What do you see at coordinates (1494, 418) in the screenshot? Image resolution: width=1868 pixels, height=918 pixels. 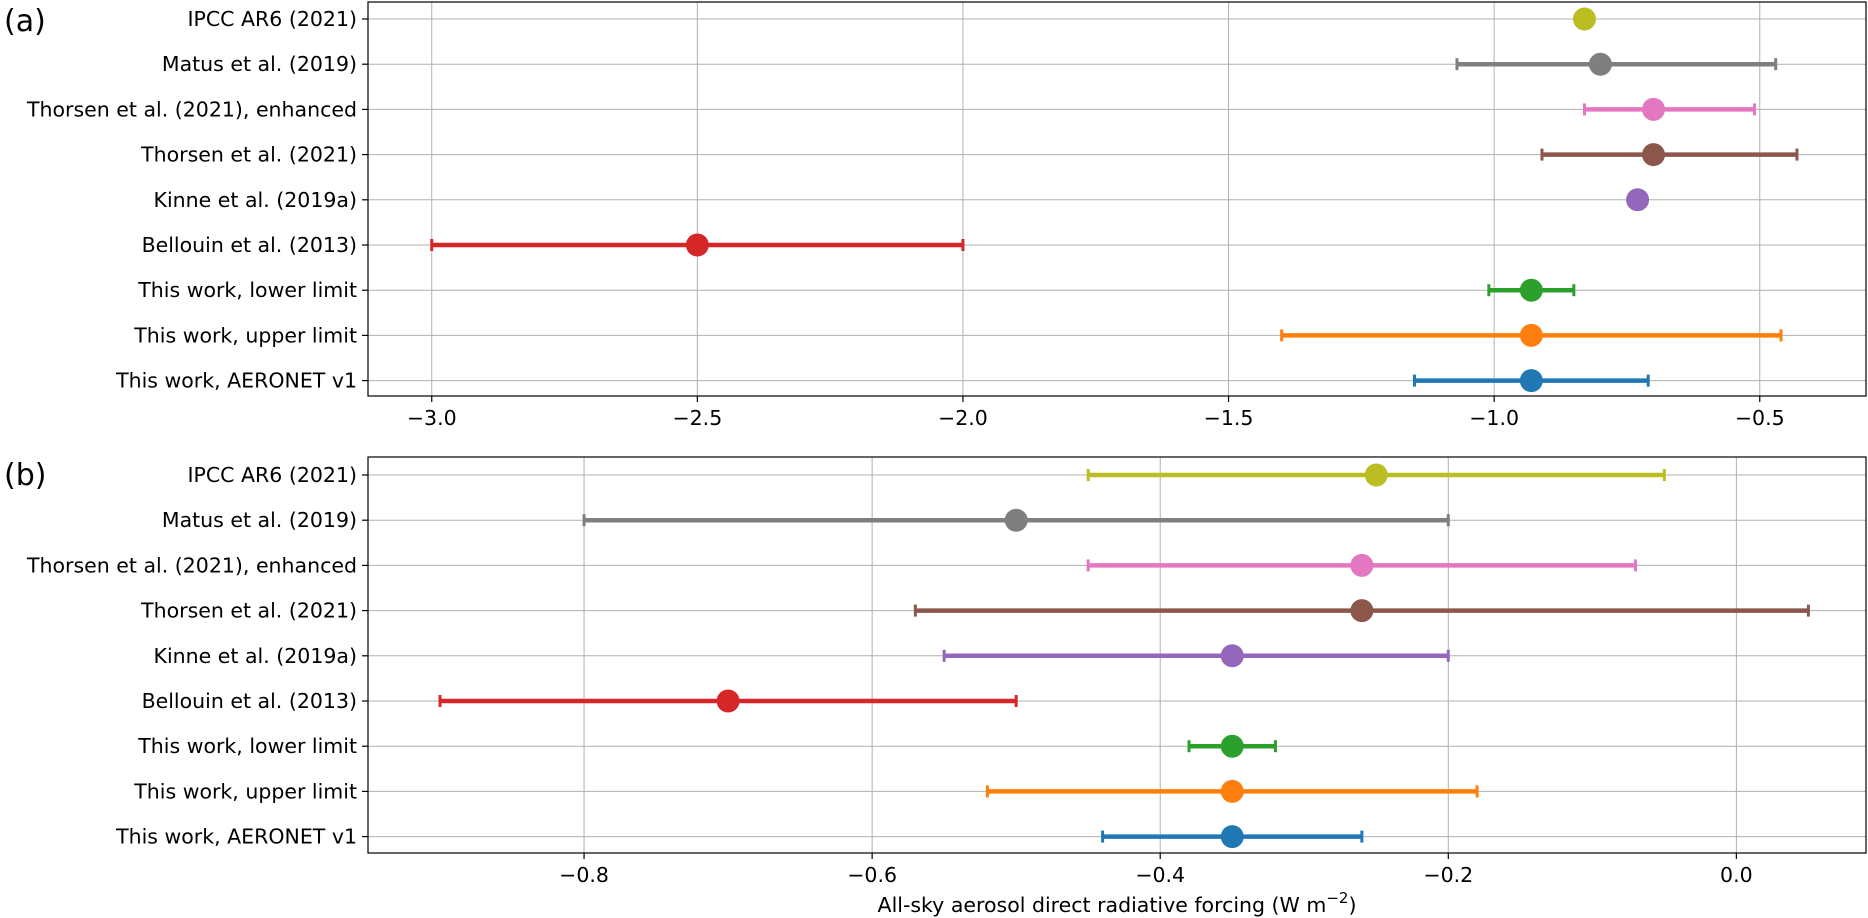 I see `x-tick-label: −1.0` at bounding box center [1494, 418].